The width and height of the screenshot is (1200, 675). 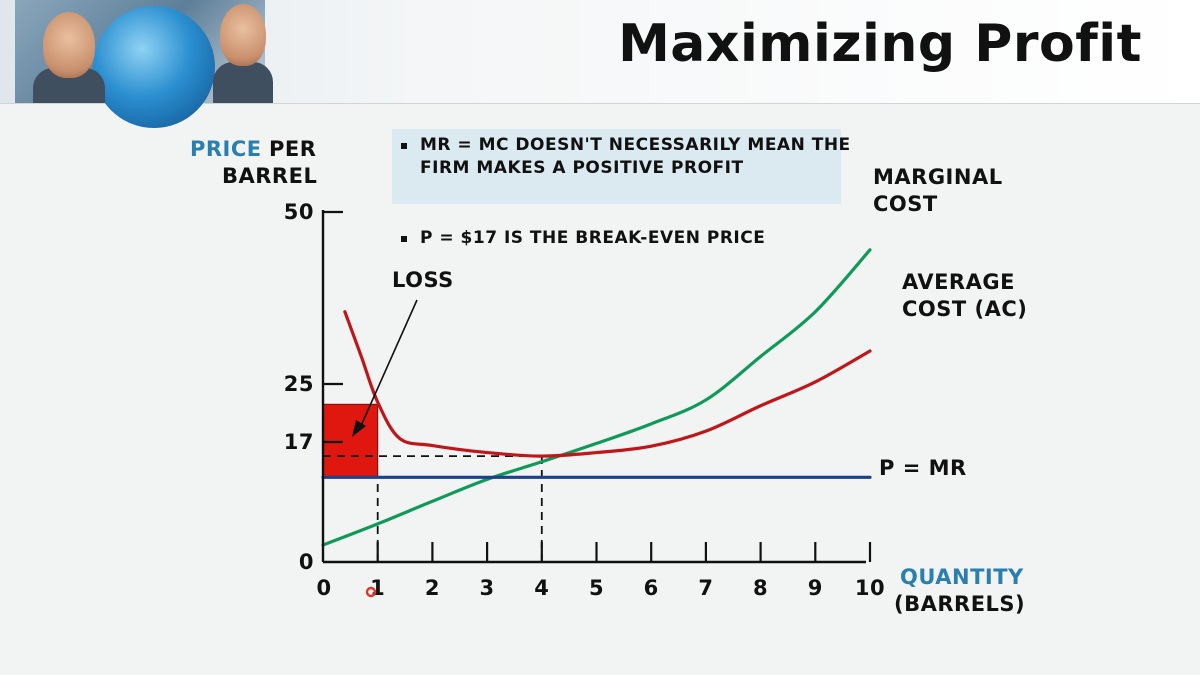 I want to click on x-tick-label: 9, so click(x=815, y=588).